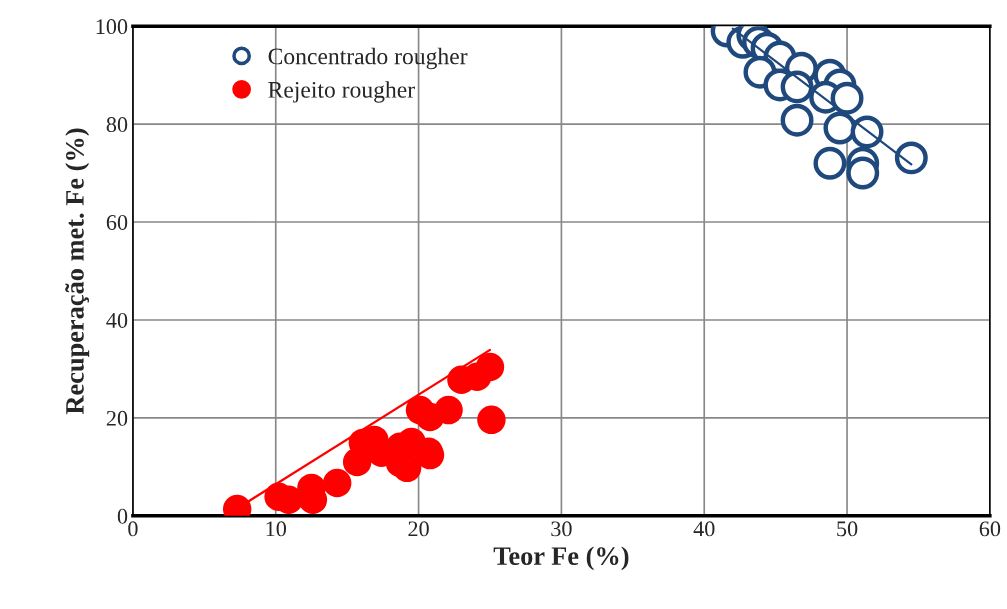 This screenshot has width=1007, height=609. I want to click on legend-label: Rejeito rougher, so click(341, 92).